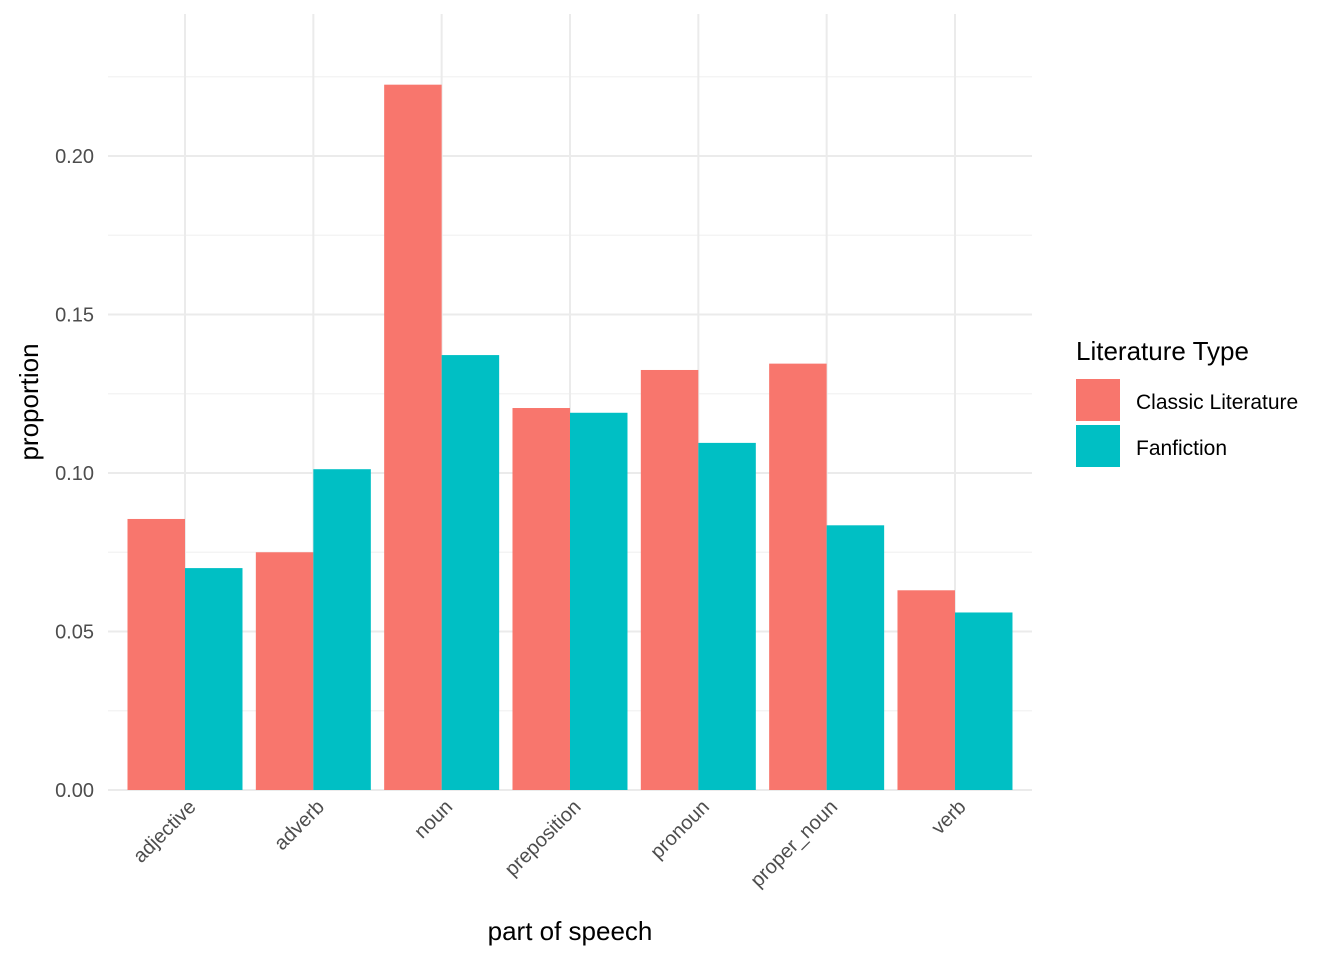 This screenshot has height=960, width=1344. What do you see at coordinates (74, 633) in the screenshot?
I see `y-tick-label: 0.05` at bounding box center [74, 633].